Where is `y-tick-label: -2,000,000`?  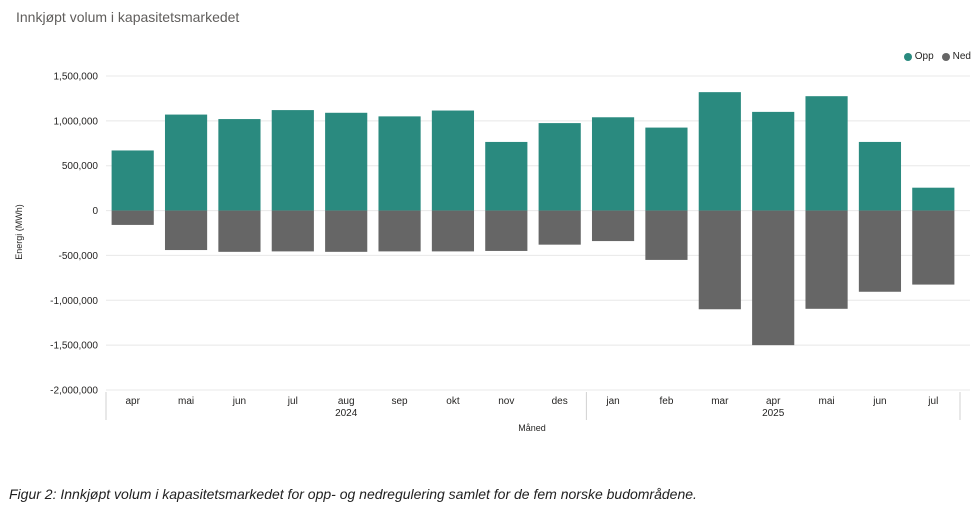
y-tick-label: -2,000,000 is located at coordinates (74, 391).